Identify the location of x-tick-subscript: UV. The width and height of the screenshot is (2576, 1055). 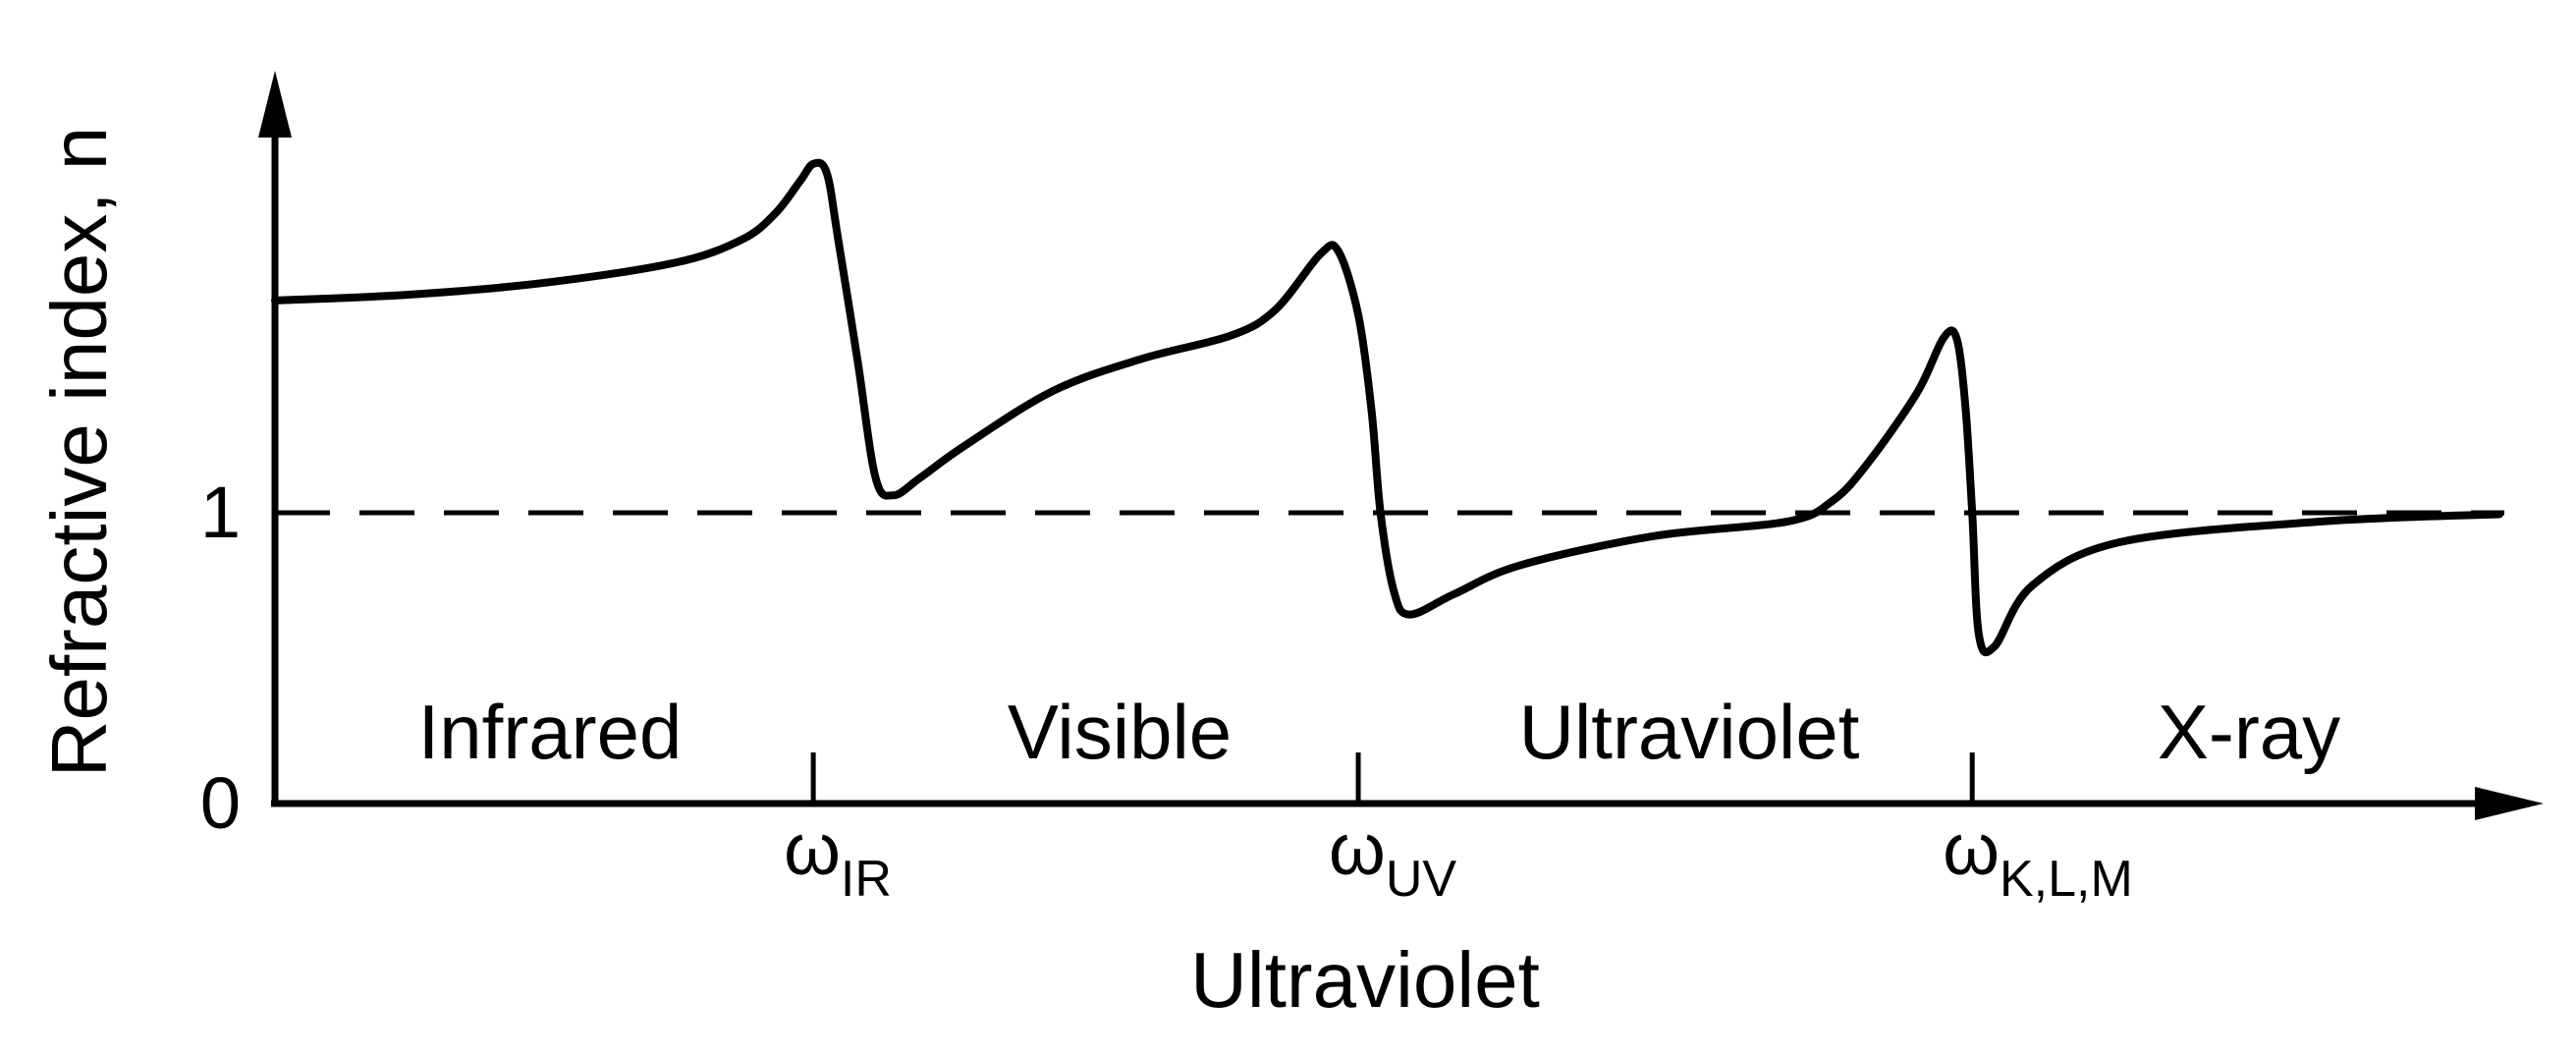
(1421, 880).